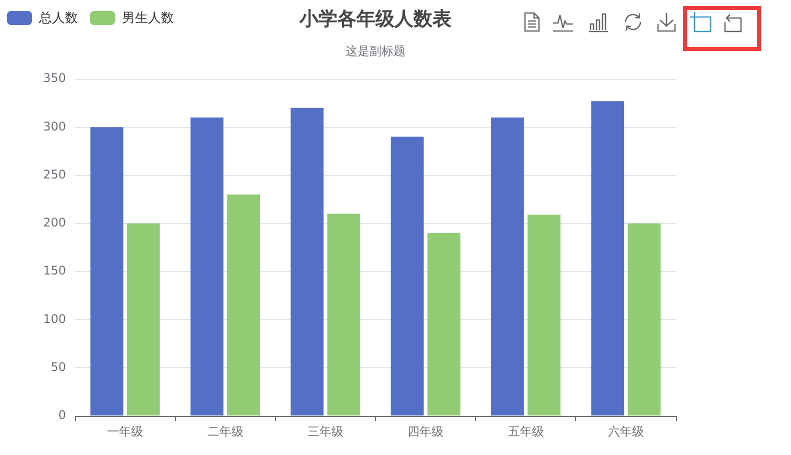 The height and width of the screenshot is (455, 791). I want to click on y-tick-label: 0, so click(62, 415).